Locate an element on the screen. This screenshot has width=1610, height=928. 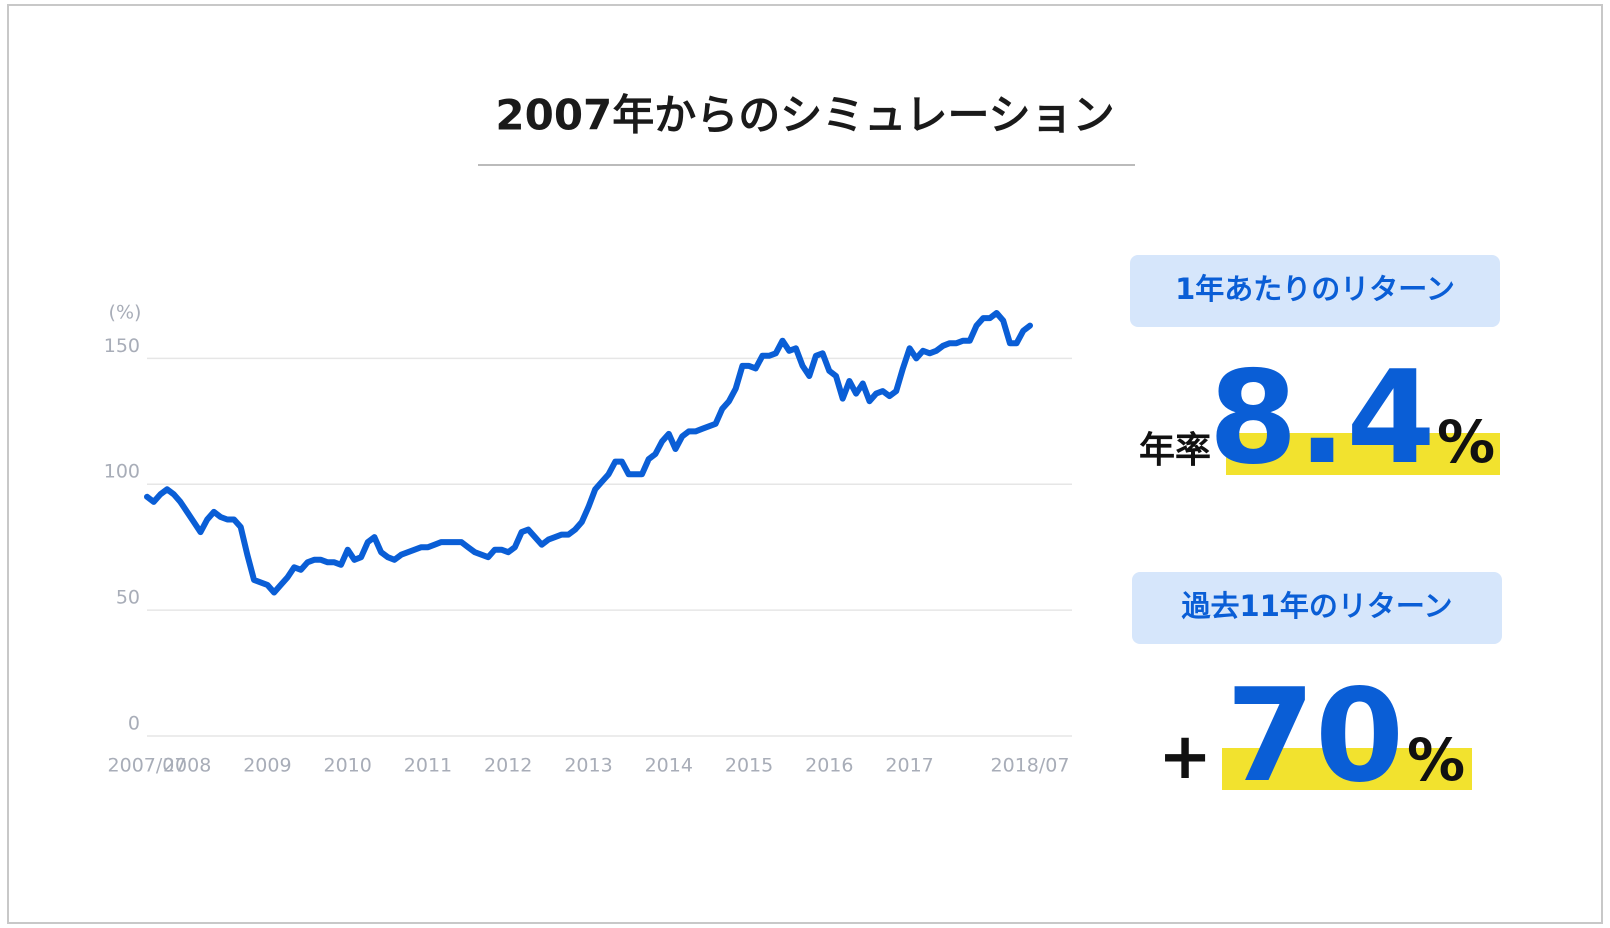
stat-label: 過去11年のリターン is located at coordinates (1317, 606).